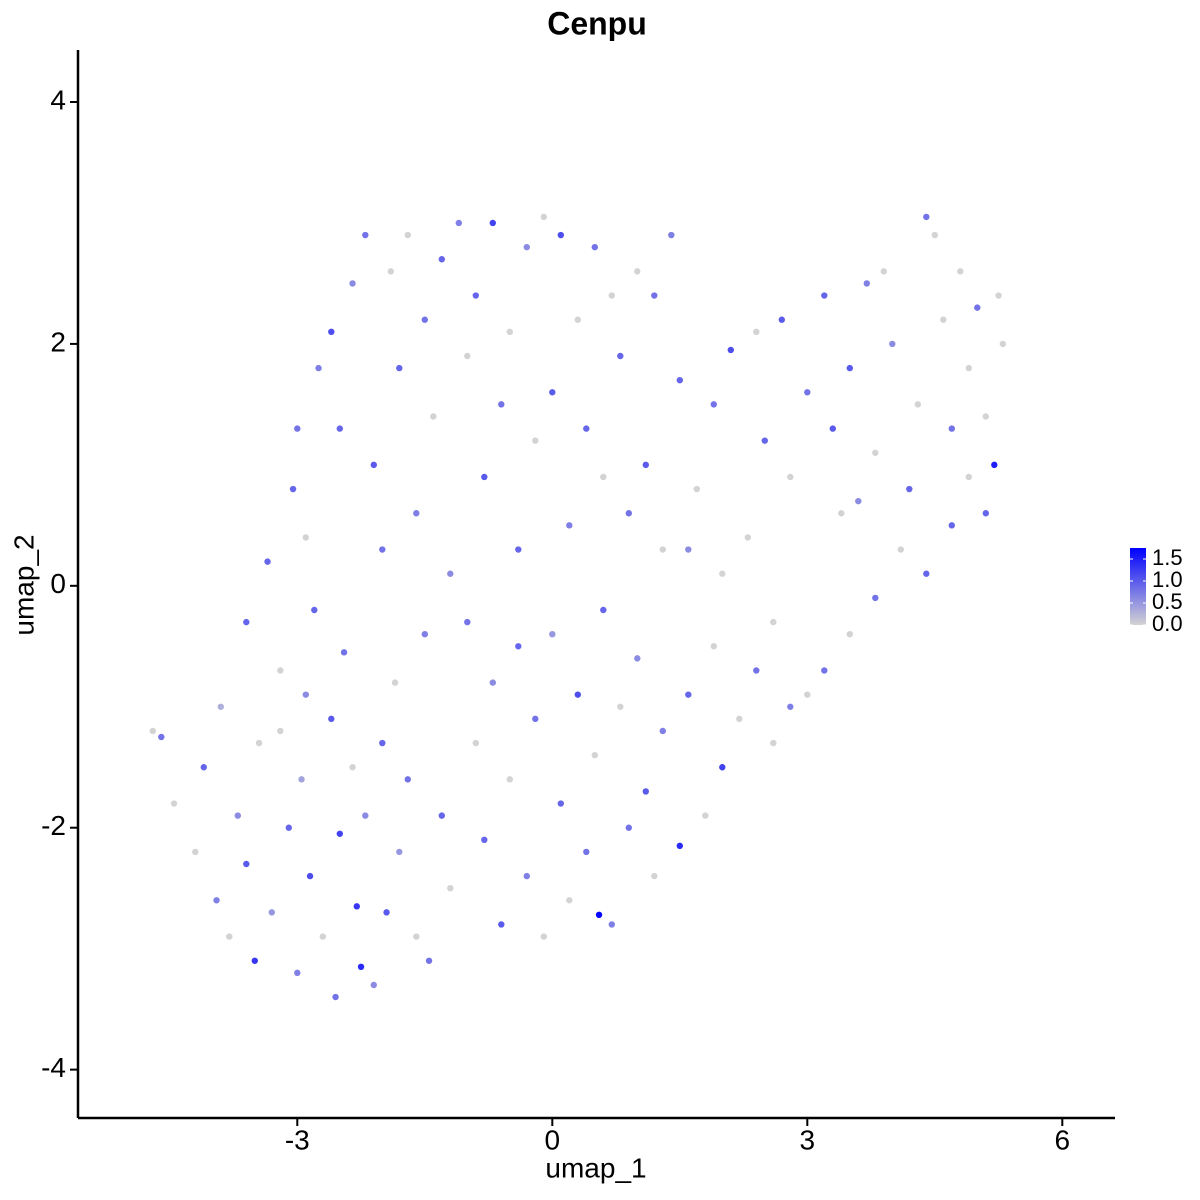 The width and height of the screenshot is (1200, 1200). I want to click on y-tick-label: 4, so click(58, 99).